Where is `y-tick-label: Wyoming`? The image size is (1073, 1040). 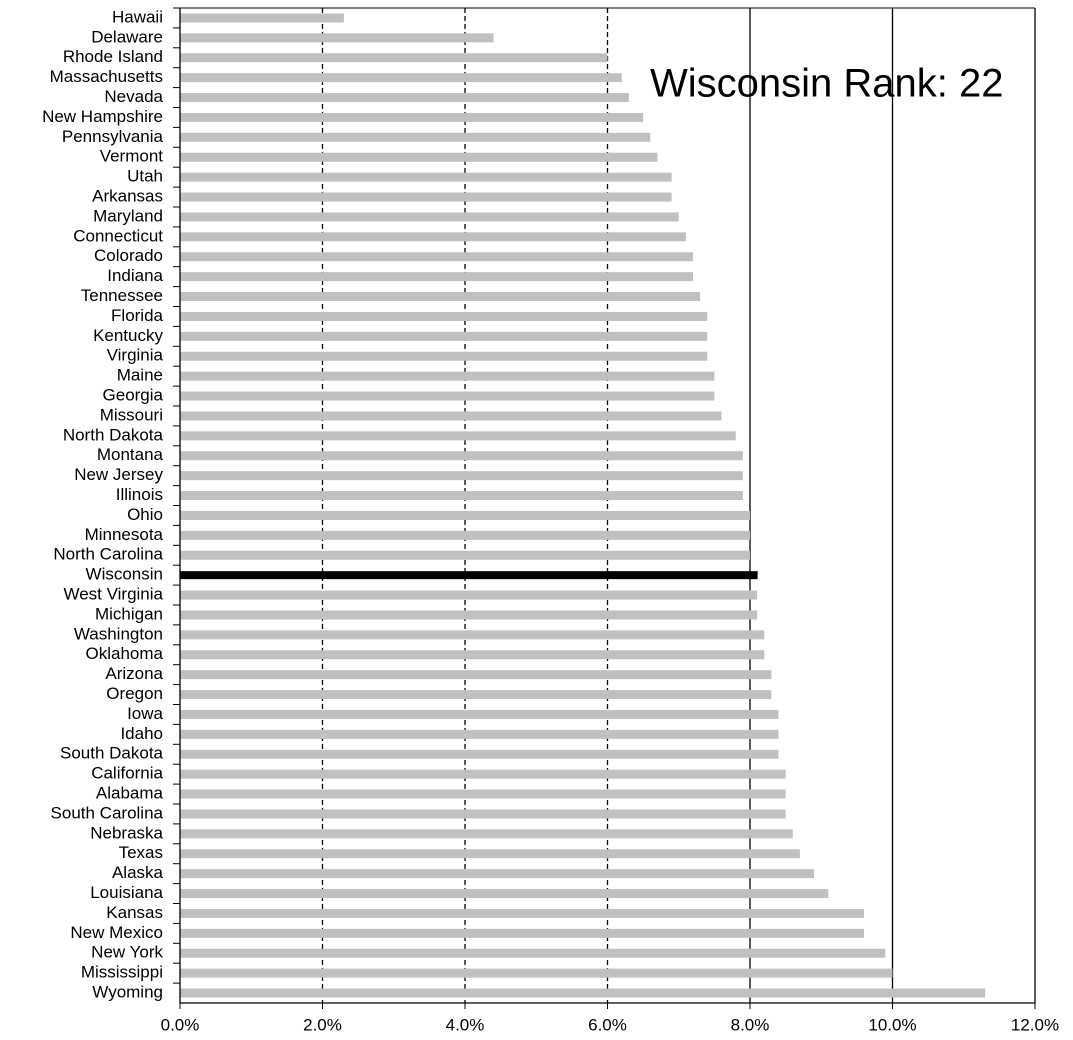
y-tick-label: Wyoming is located at coordinates (127, 992).